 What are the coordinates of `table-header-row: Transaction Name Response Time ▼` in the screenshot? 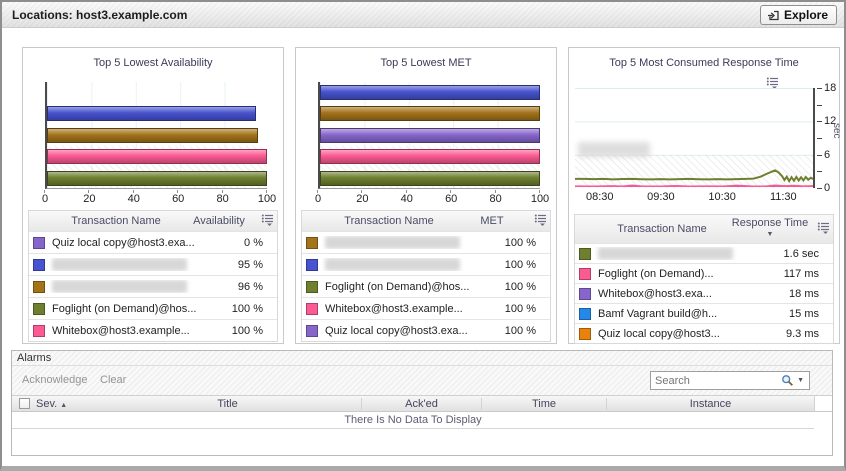 It's located at (704, 229).